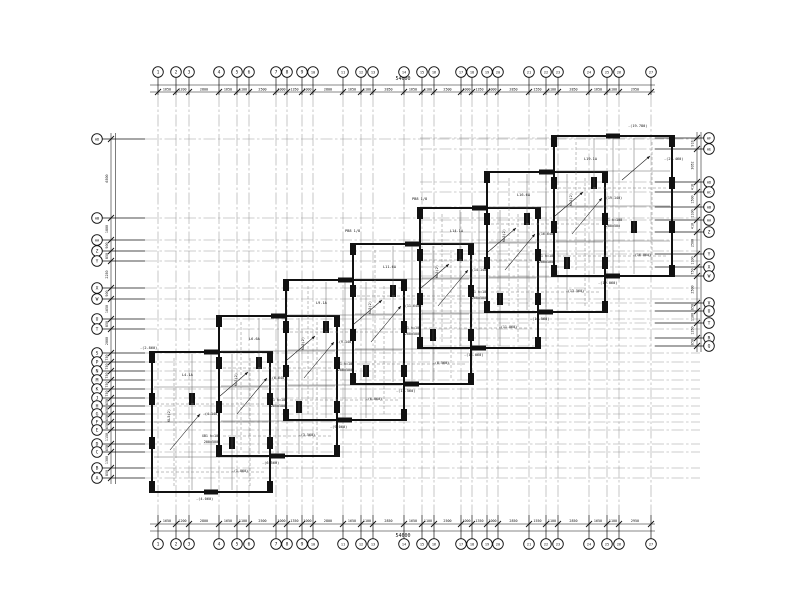  What do you see at coordinates (607, 283) in the screenshot?
I see `annotation-text: -(19.060)` at bounding box center [607, 283].